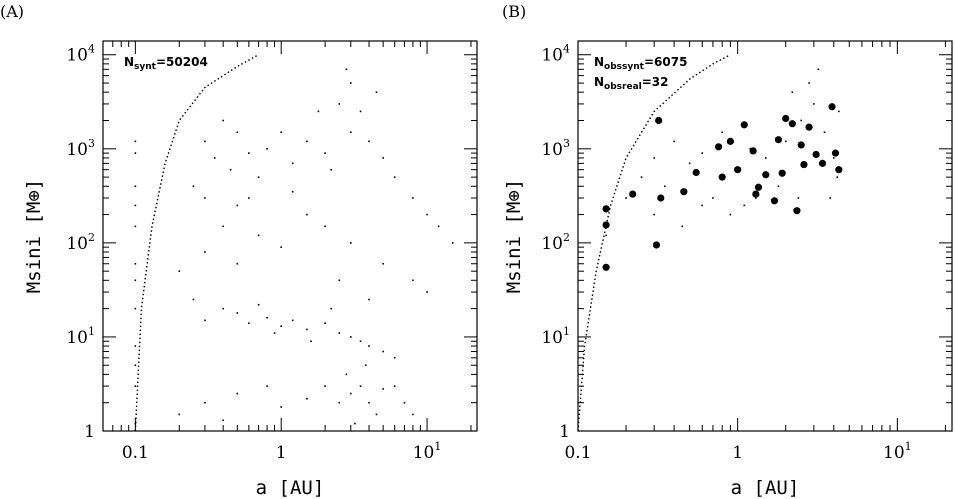  I want to click on annotation-a-0-main: N, so click(129, 62).